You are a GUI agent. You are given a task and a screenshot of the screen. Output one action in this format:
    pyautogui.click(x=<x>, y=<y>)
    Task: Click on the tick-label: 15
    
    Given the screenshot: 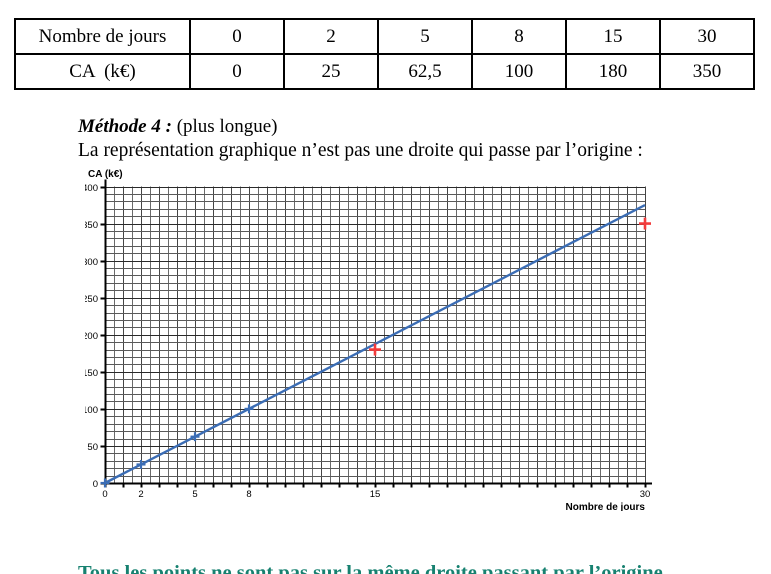 What is the action you would take?
    pyautogui.click(x=375, y=494)
    